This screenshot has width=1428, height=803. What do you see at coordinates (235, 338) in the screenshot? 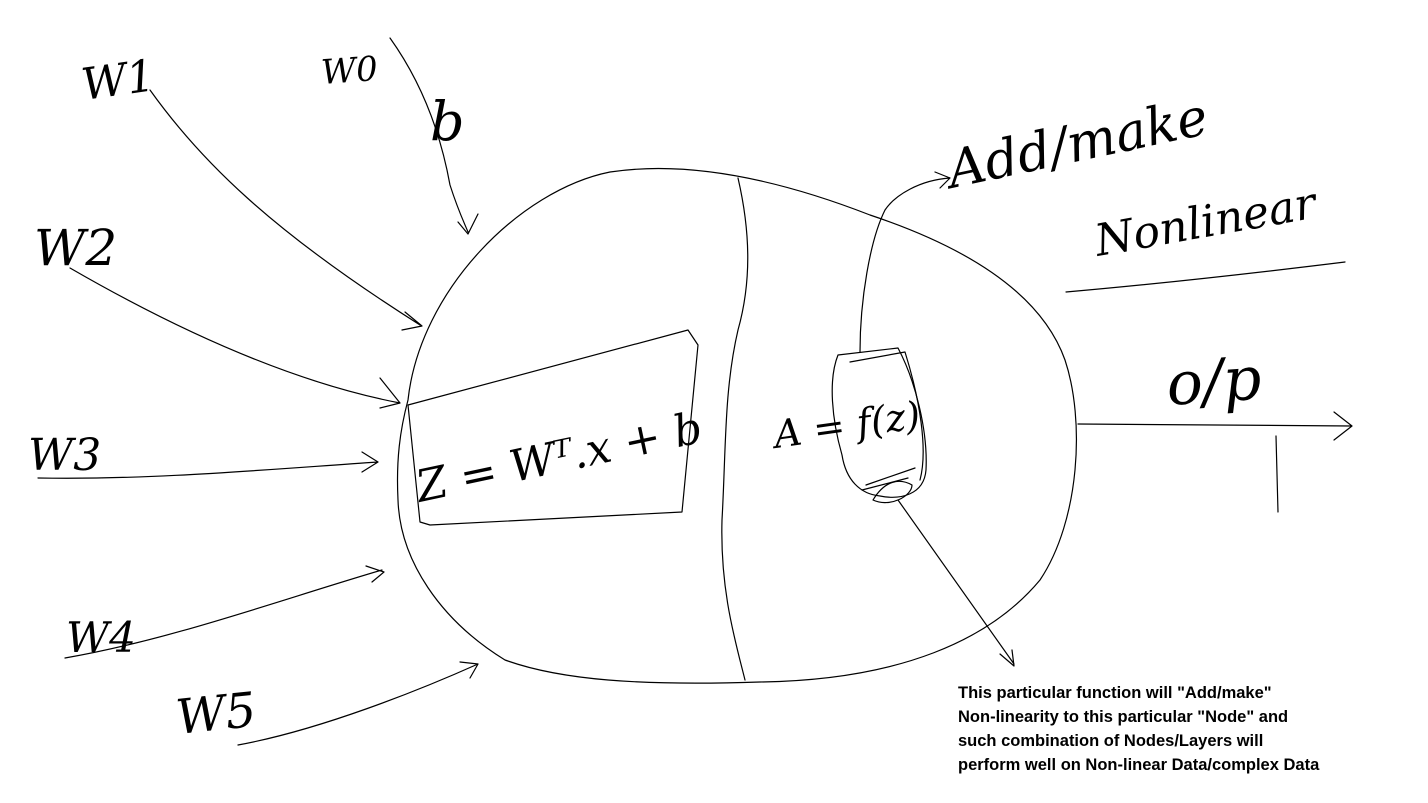
I see `arrow-w2` at bounding box center [235, 338].